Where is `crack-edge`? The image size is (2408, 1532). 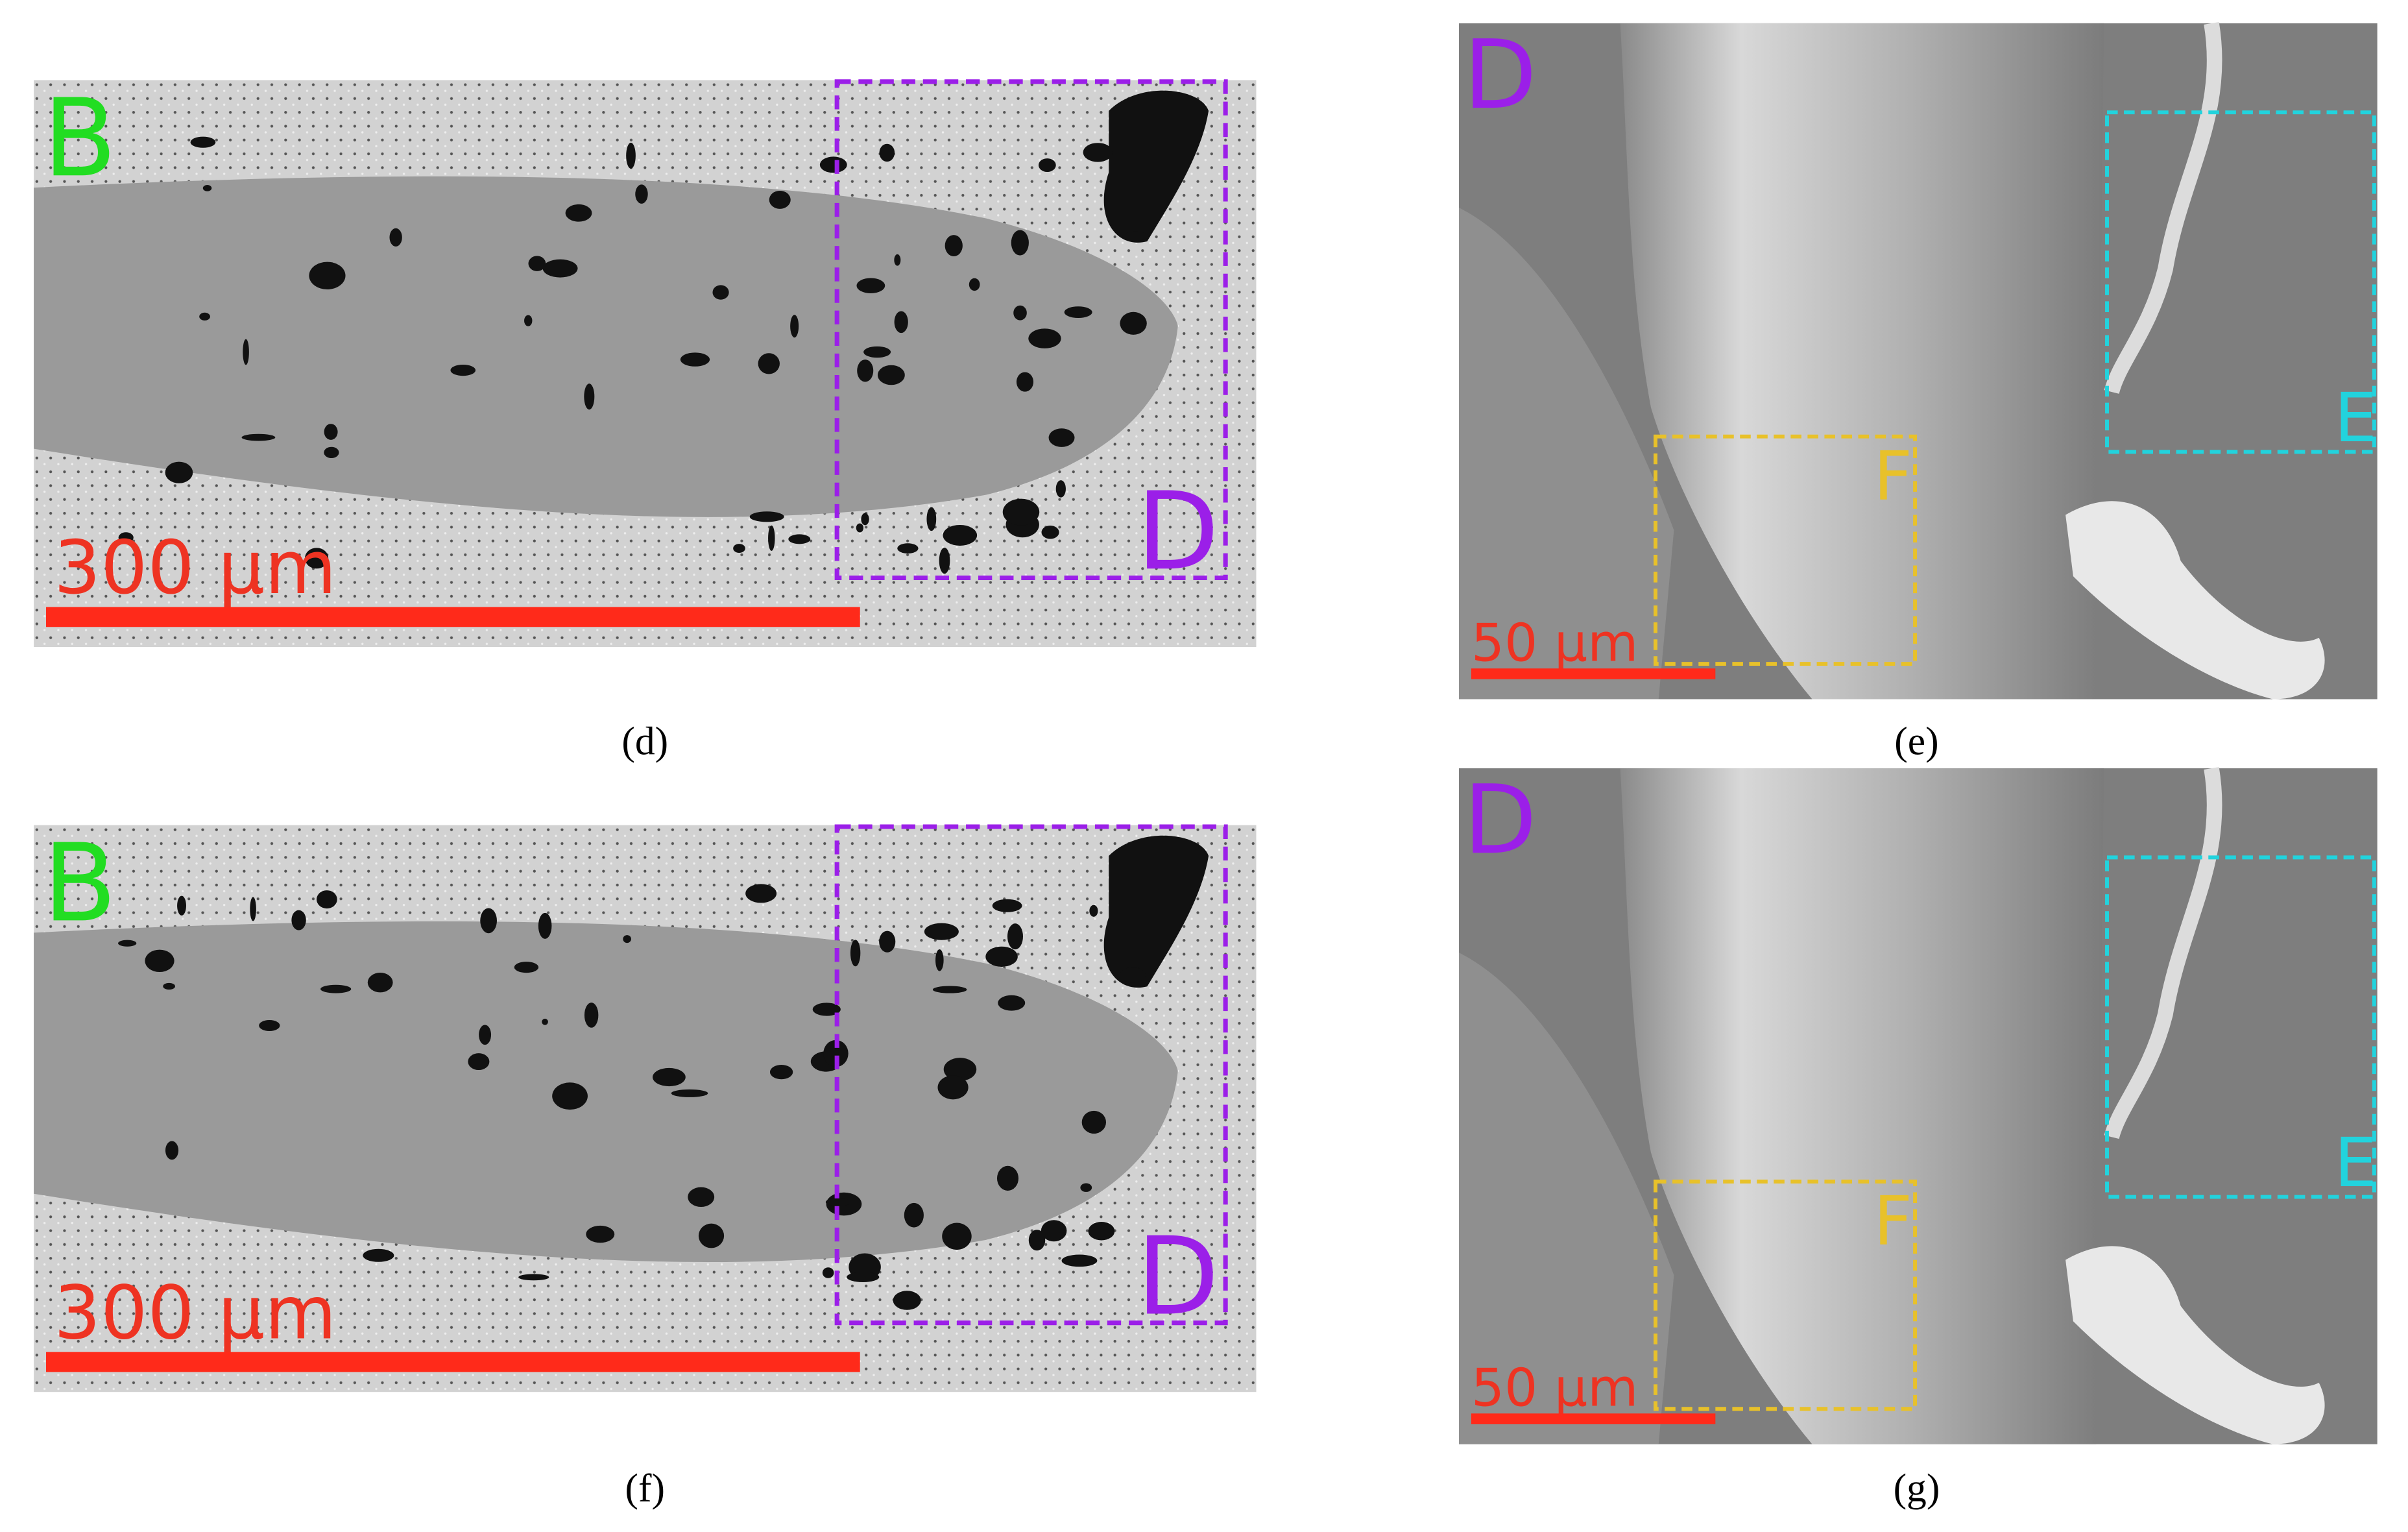
crack-edge is located at coordinates (2163, 208).